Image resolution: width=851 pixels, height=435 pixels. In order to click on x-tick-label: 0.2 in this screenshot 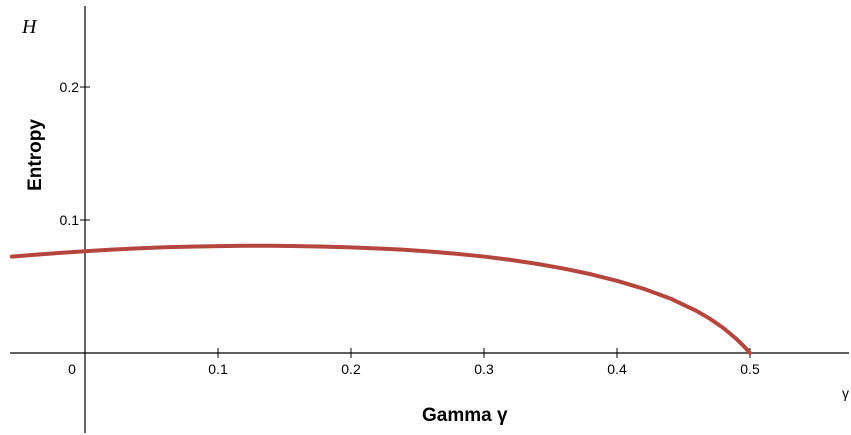, I will do `click(351, 369)`.